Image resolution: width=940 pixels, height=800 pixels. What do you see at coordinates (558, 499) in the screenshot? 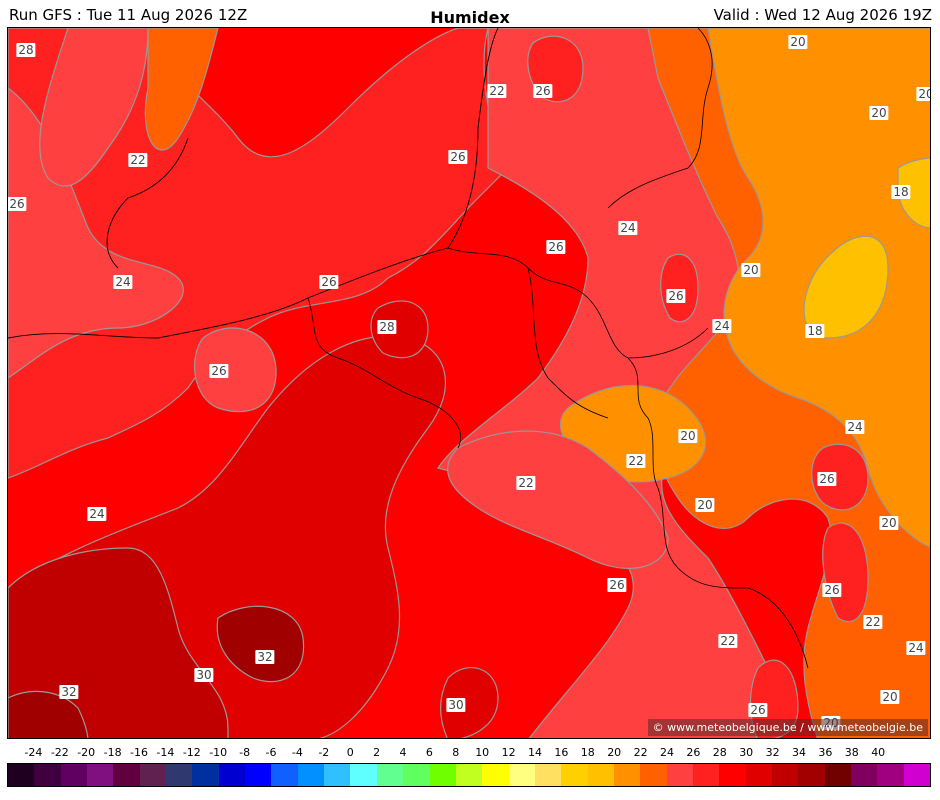
I see `field-22-belgium` at bounding box center [558, 499].